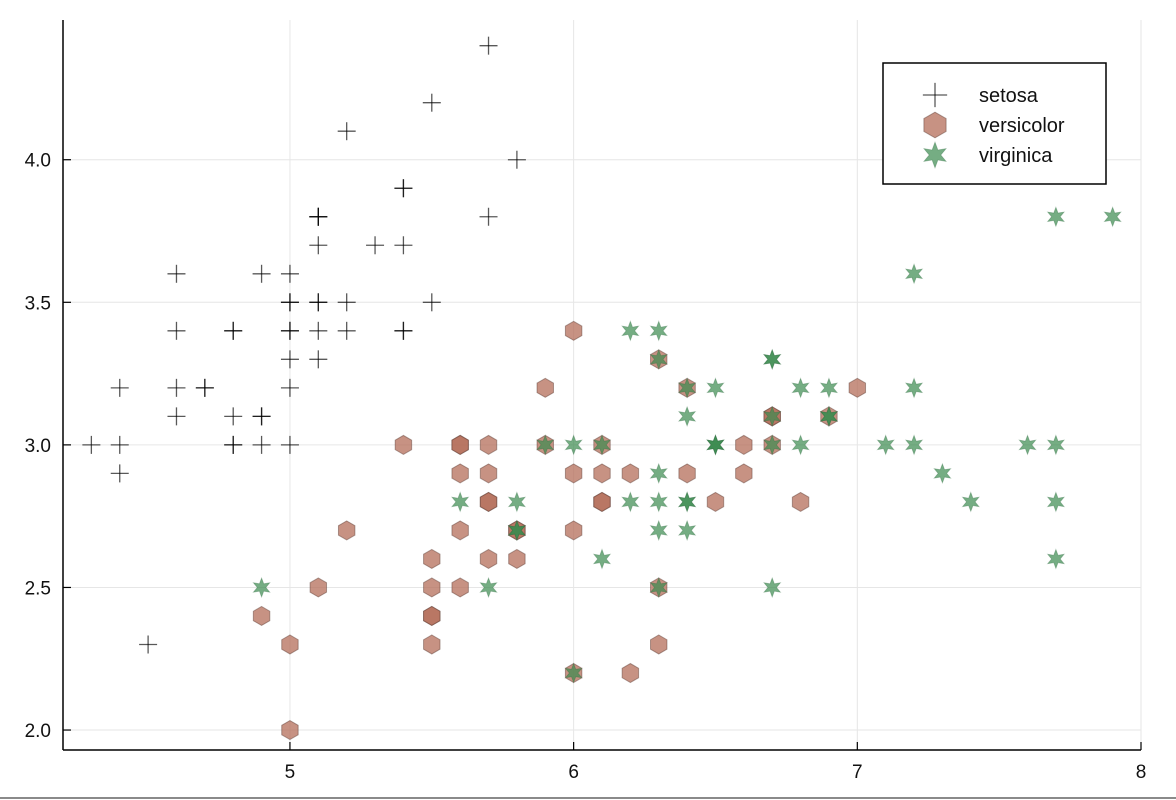 Image resolution: width=1176 pixels, height=800 pixels. What do you see at coordinates (38, 446) in the screenshot?
I see `y-tick-label: 3.0` at bounding box center [38, 446].